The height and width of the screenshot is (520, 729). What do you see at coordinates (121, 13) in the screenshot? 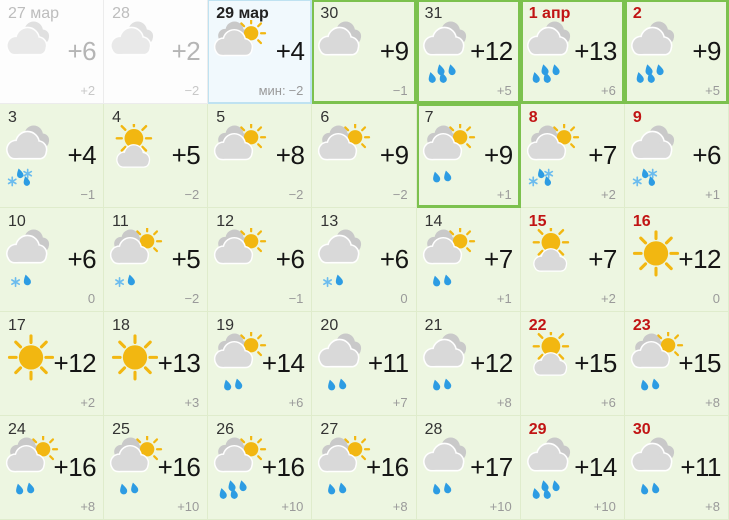
I see `day-date: 28` at bounding box center [121, 13].